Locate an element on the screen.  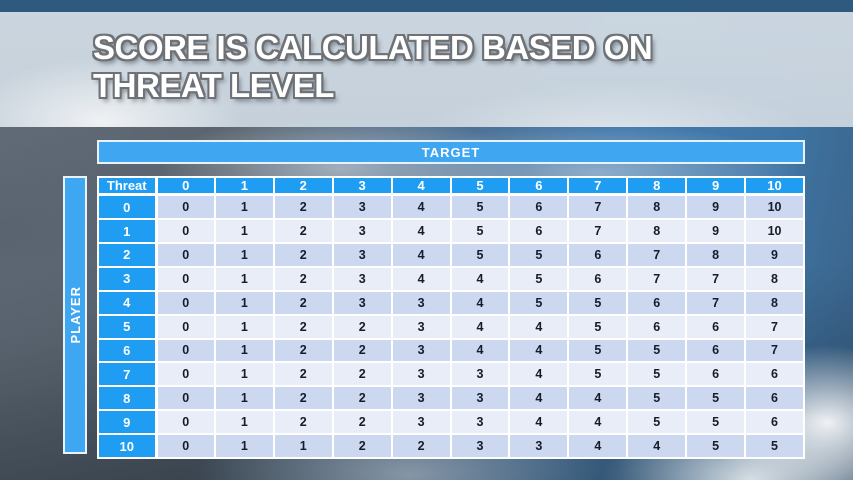
column-header-cell: 9 is located at coordinates (716, 186).